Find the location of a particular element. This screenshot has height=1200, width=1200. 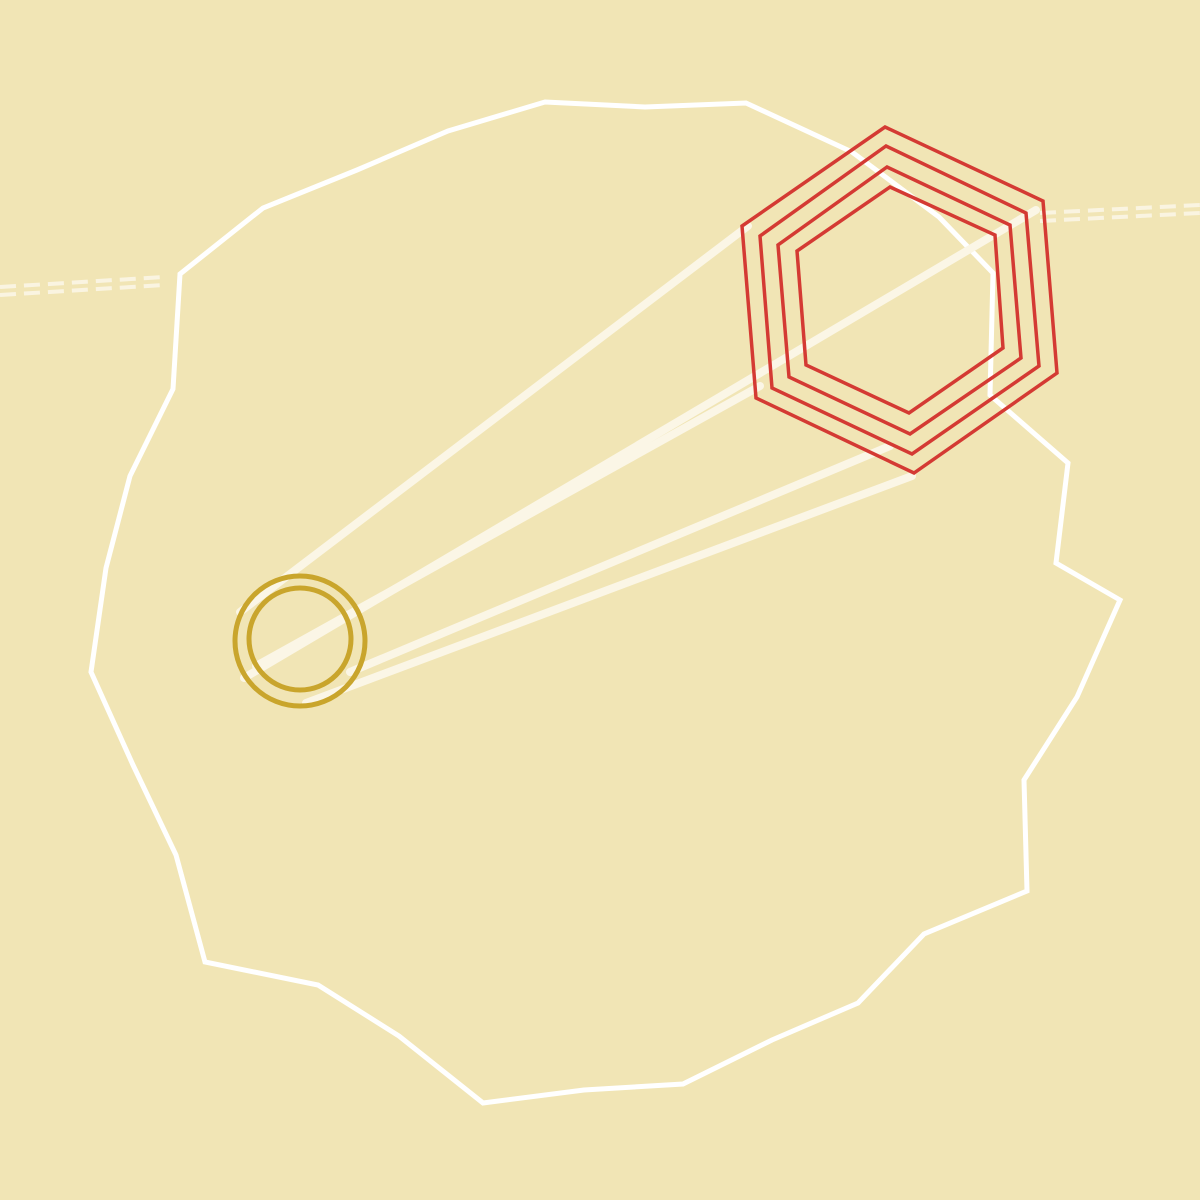

circle-marker-inner is located at coordinates (300, 639).